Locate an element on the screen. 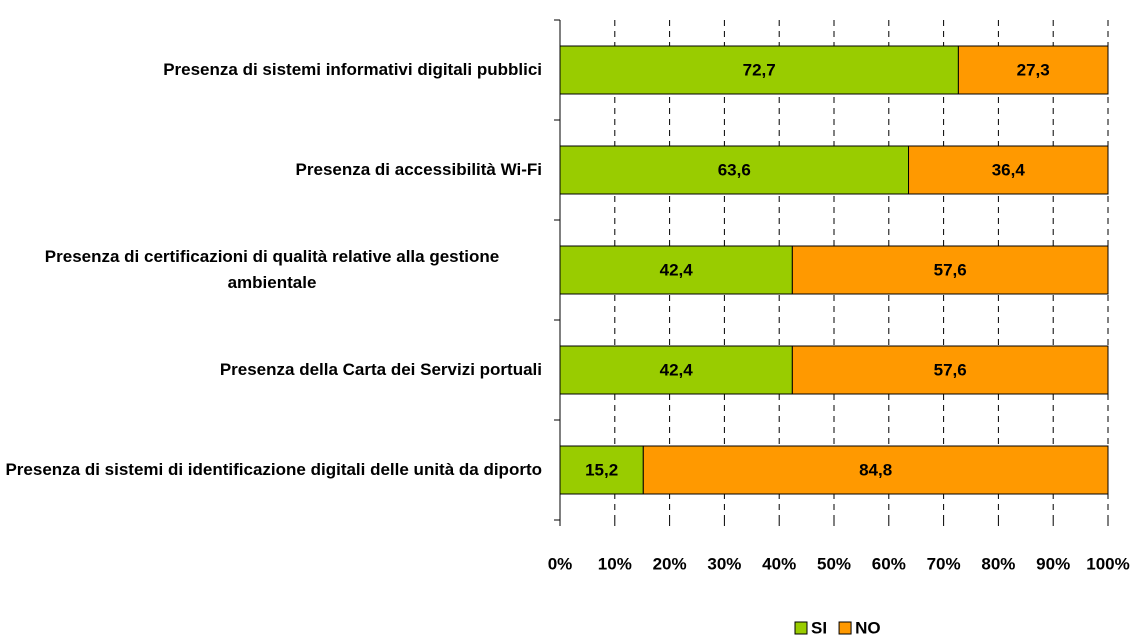  data-label: 27,3 is located at coordinates (1033, 69).